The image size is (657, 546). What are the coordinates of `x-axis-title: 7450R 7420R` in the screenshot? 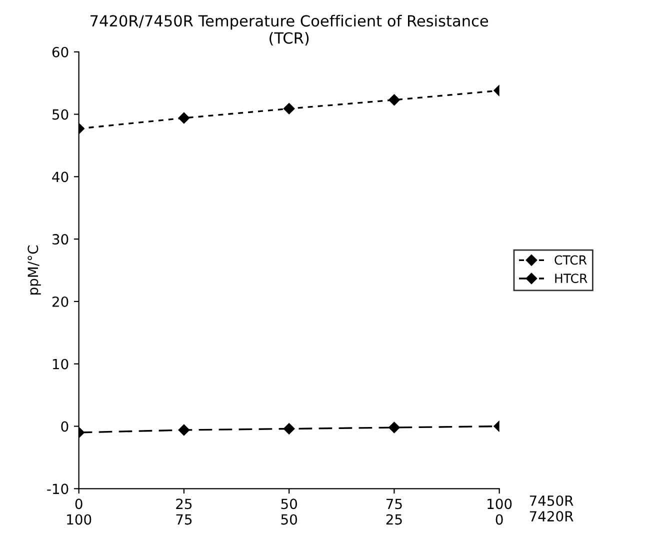 It's located at (552, 508).